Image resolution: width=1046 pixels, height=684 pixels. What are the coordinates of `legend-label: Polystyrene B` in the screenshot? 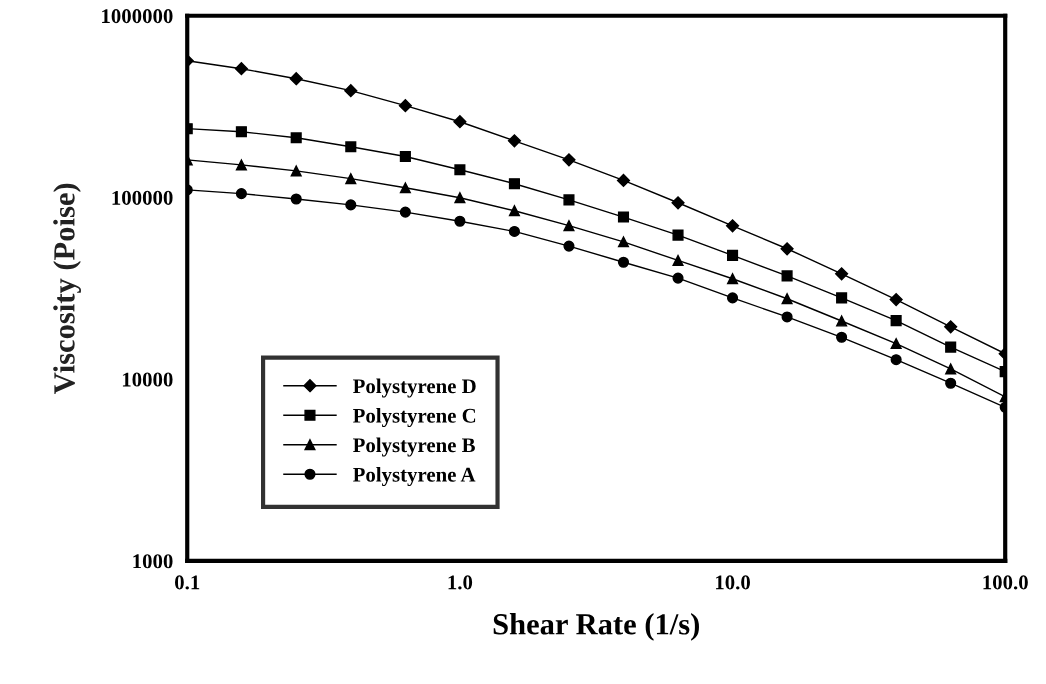 It's located at (414, 447).